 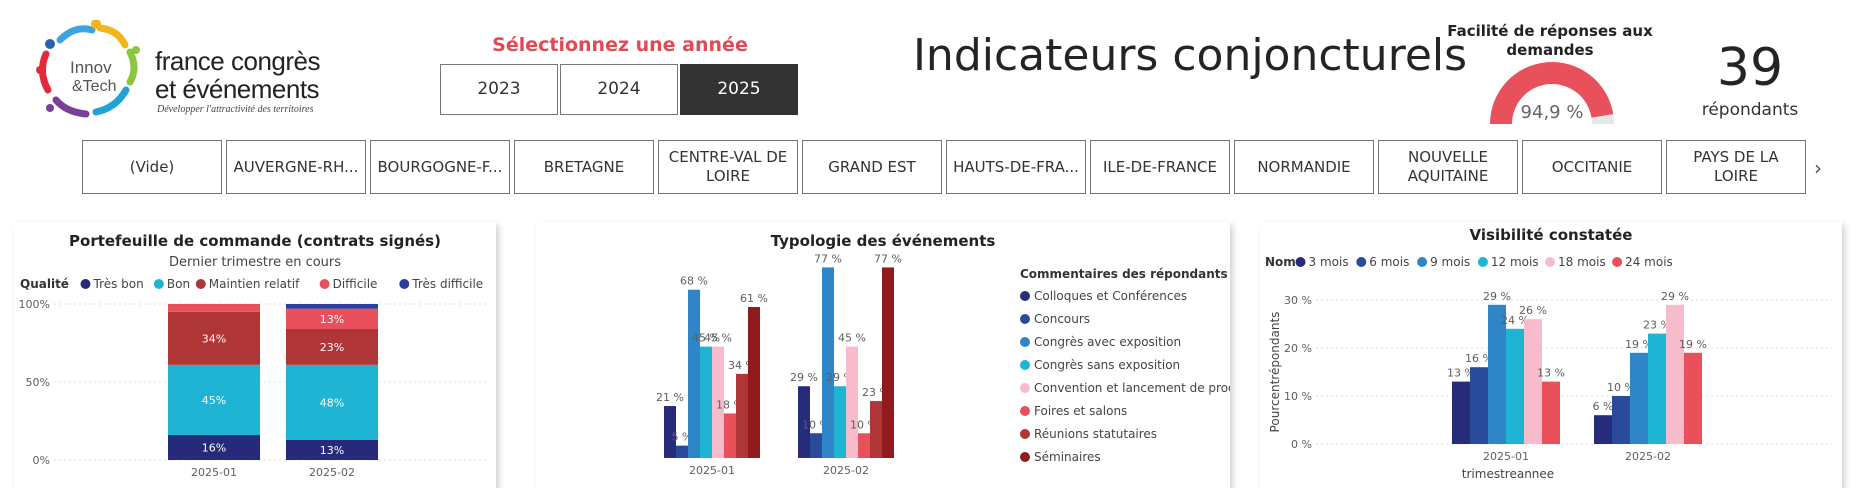 I want to click on chart-subtitle: Dernier trimestre en cours, so click(x=255, y=262).